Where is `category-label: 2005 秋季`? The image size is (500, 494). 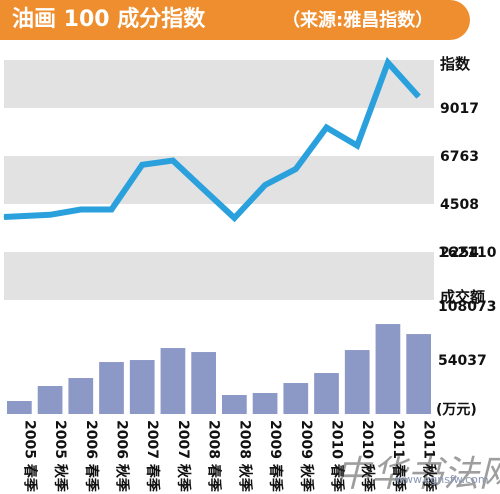 category-label: 2005 秋季 is located at coordinates (60, 456).